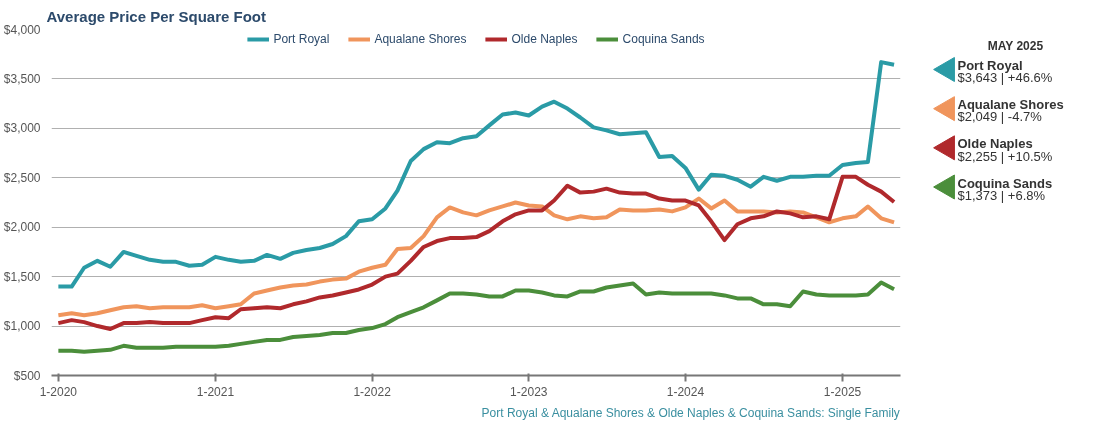 The width and height of the screenshot is (1106, 424). Describe the element at coordinates (58, 391) in the screenshot. I see `x-tick-label: 1-2020` at that location.